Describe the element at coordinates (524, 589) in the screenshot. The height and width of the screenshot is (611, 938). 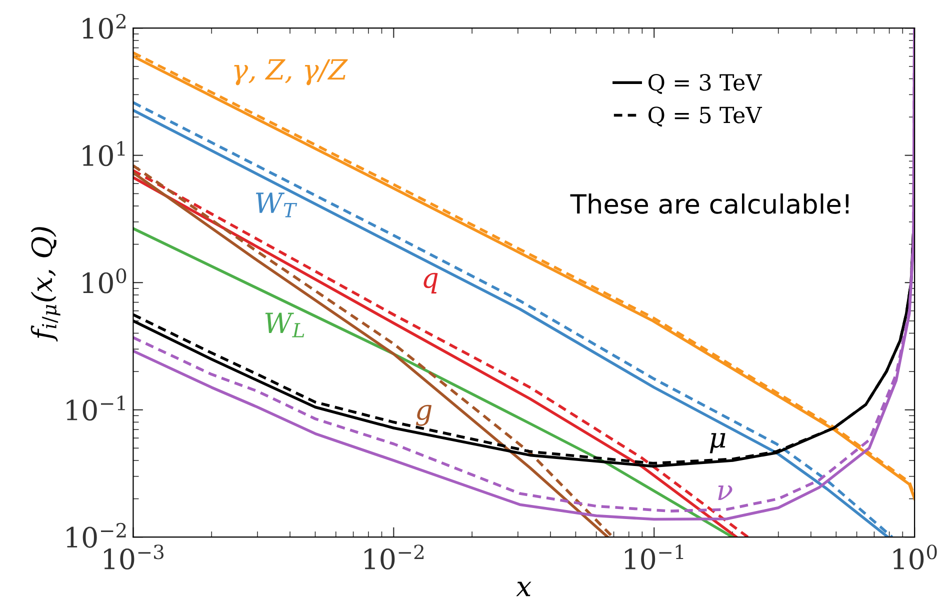
I see `x-axis-title: x` at that location.